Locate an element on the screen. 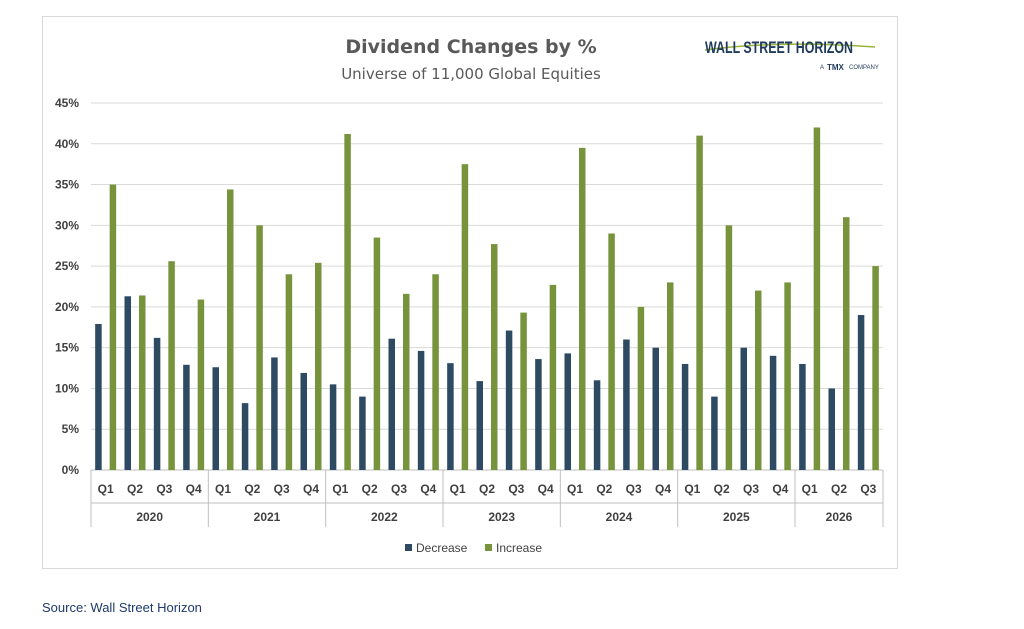  chart-title: Dividend Changes by % is located at coordinates (470, 47).